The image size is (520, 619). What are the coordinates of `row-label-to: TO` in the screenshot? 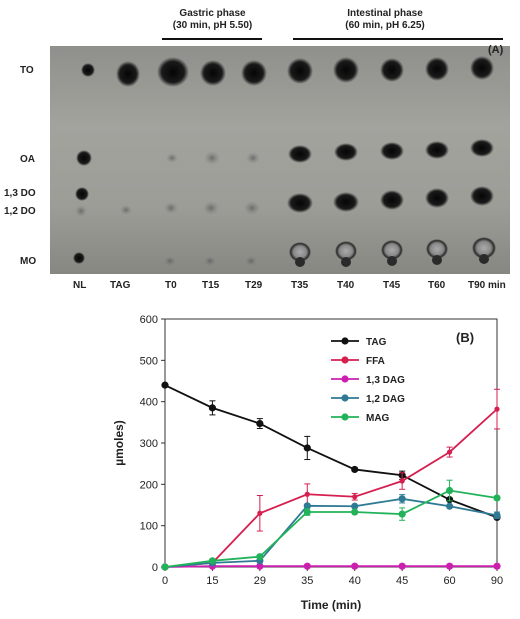 It's located at (27, 70).